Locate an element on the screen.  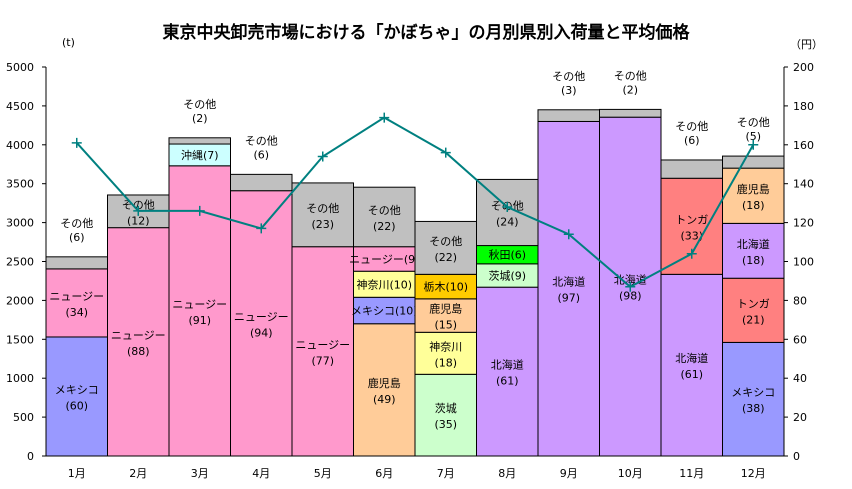
data-label: (88) is located at coordinates (138, 351).